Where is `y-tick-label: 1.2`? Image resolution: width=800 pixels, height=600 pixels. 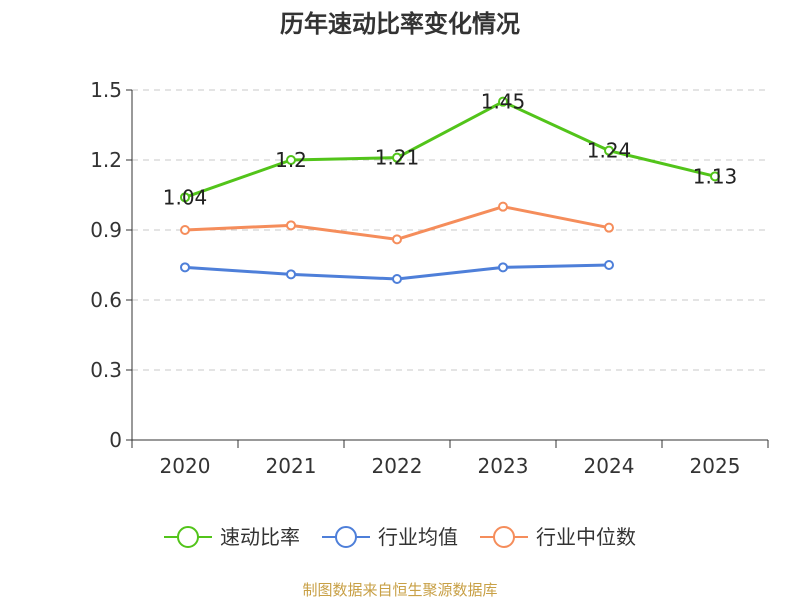
y-tick-label: 1.2 is located at coordinates (106, 160).